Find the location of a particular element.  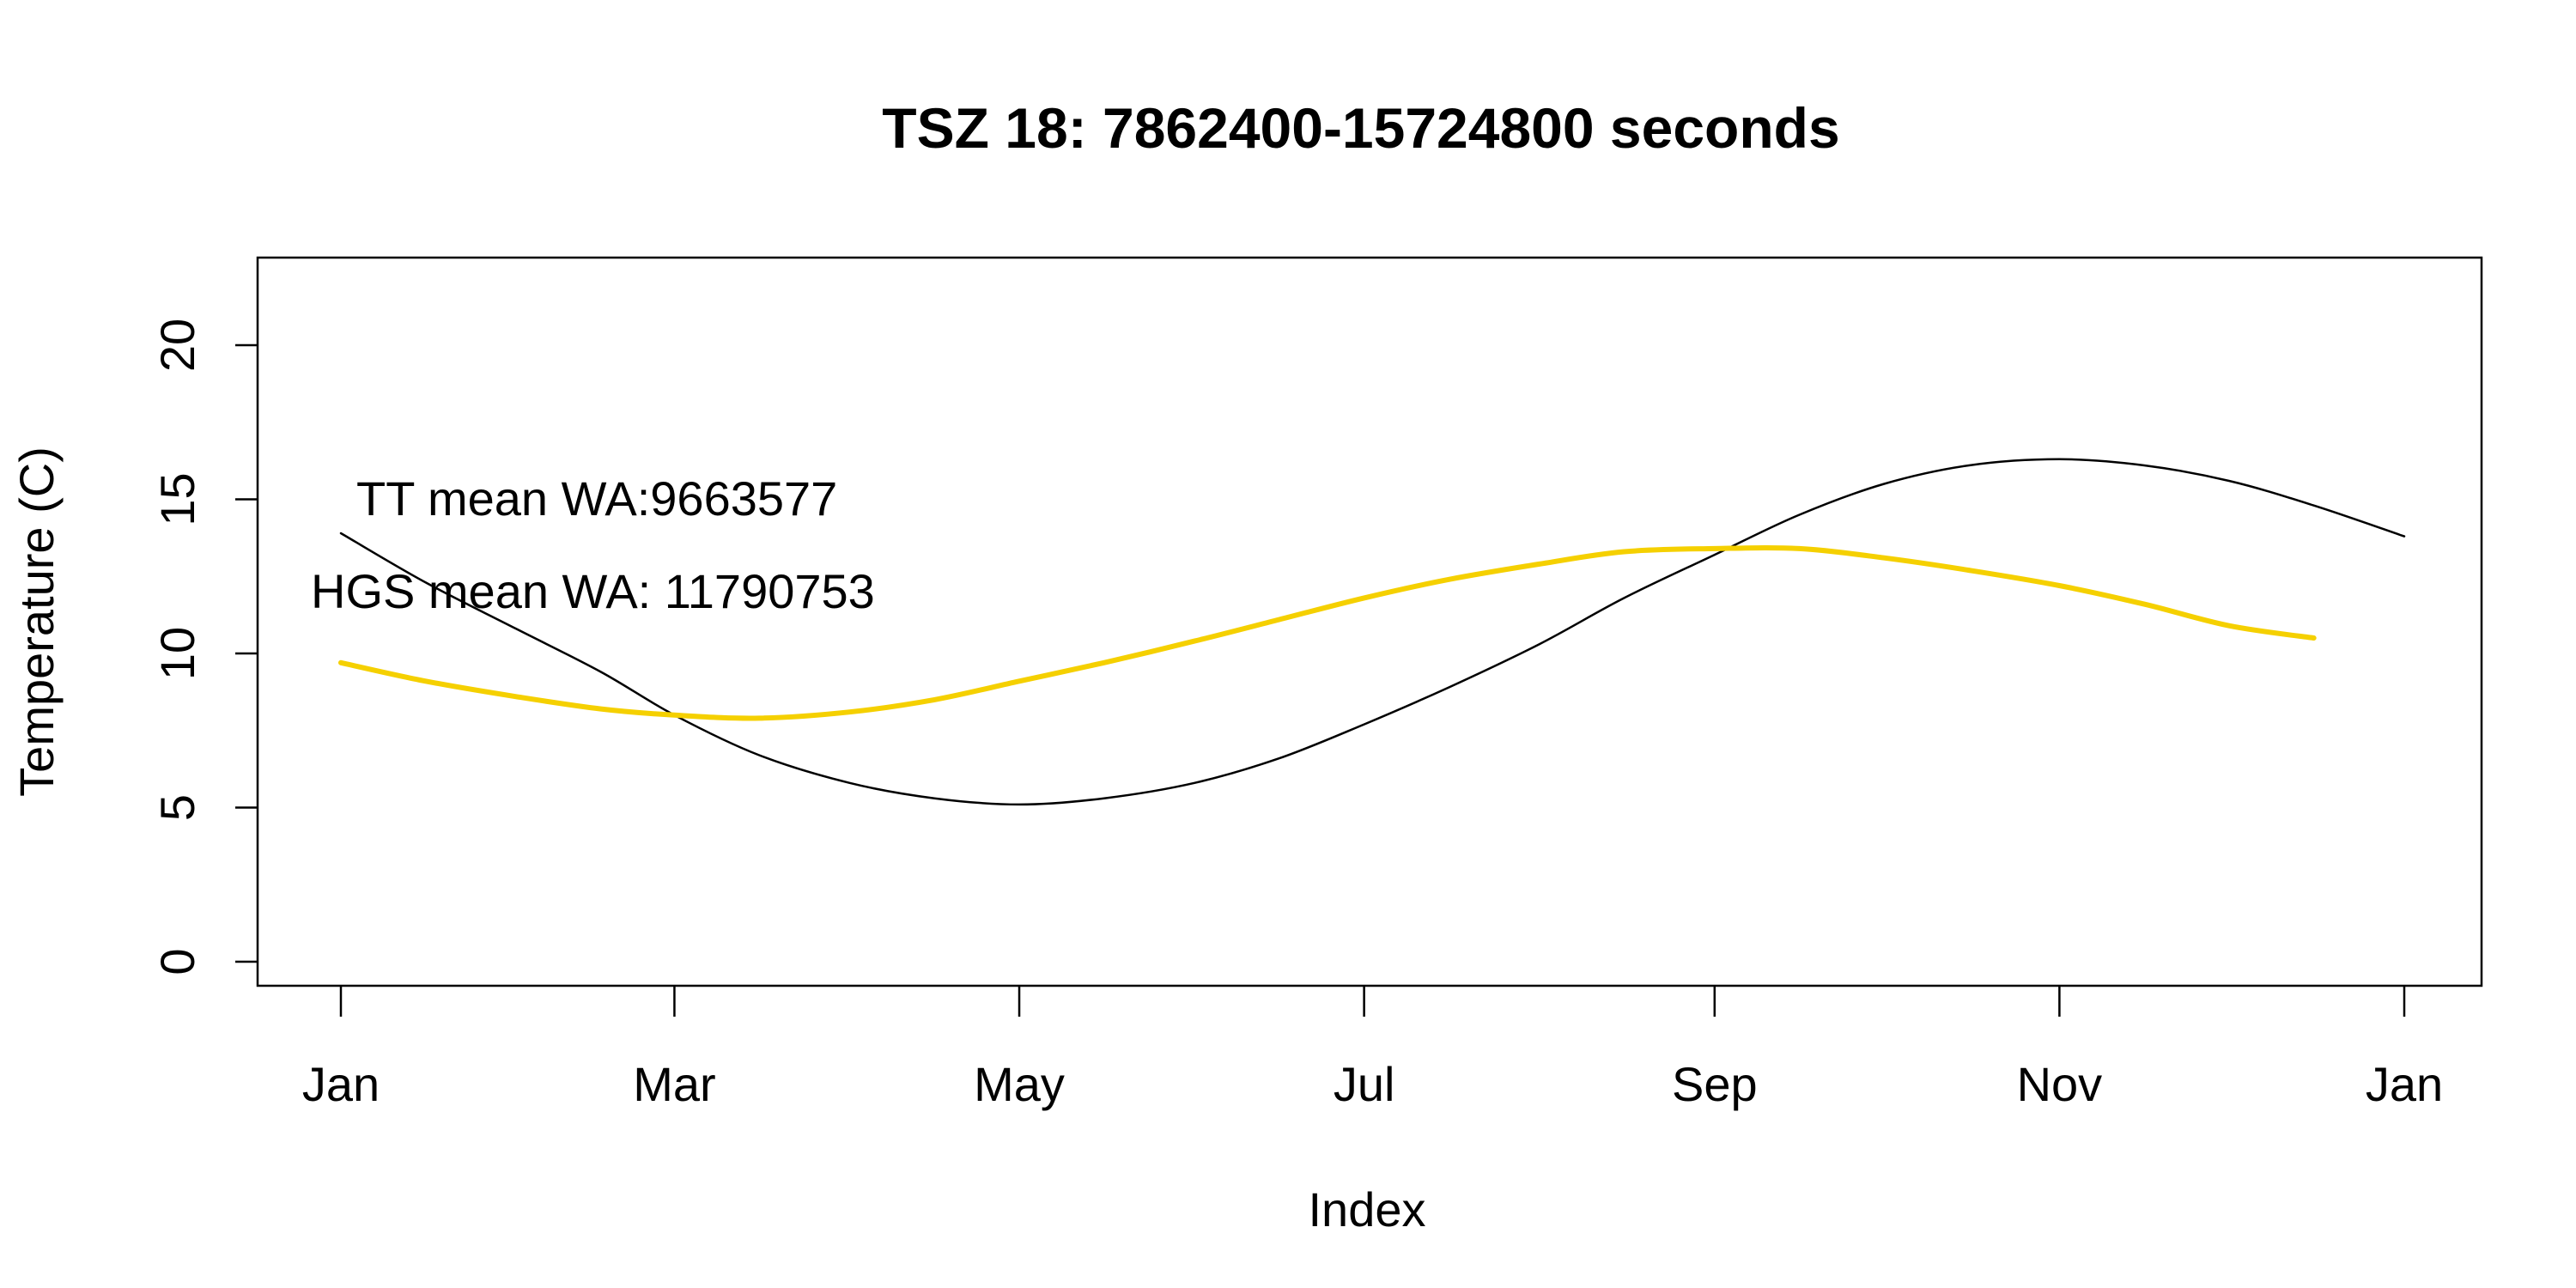

x-tick-label: Jul is located at coordinates (1364, 1084).